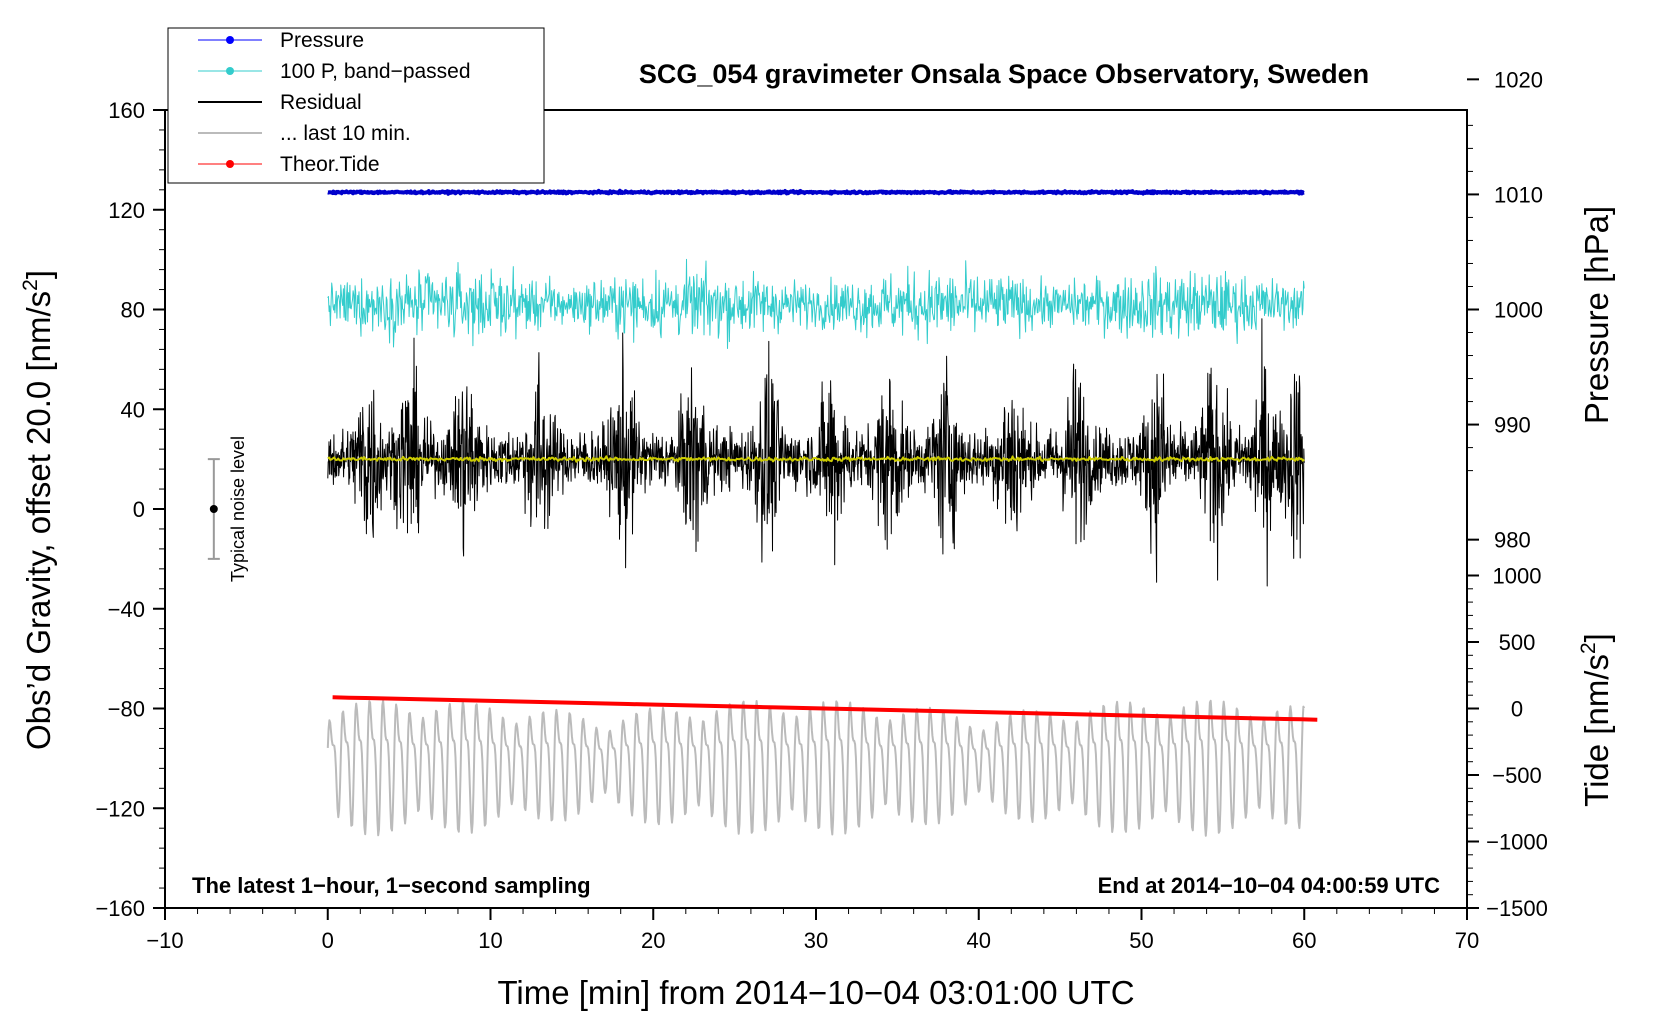 This screenshot has width=1660, height=1020. I want to click on x-tick-label: 40, so click(979, 940).